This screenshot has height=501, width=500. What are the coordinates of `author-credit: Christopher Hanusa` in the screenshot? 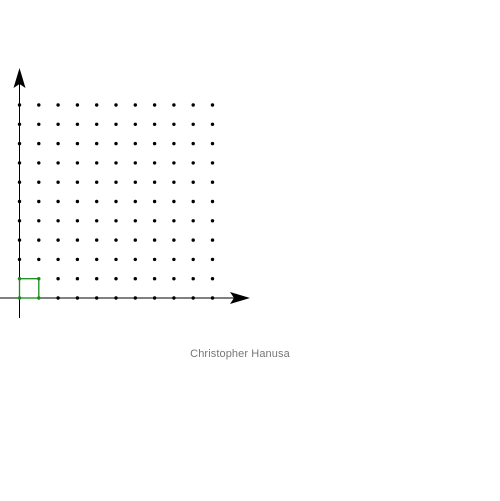 It's located at (240, 354).